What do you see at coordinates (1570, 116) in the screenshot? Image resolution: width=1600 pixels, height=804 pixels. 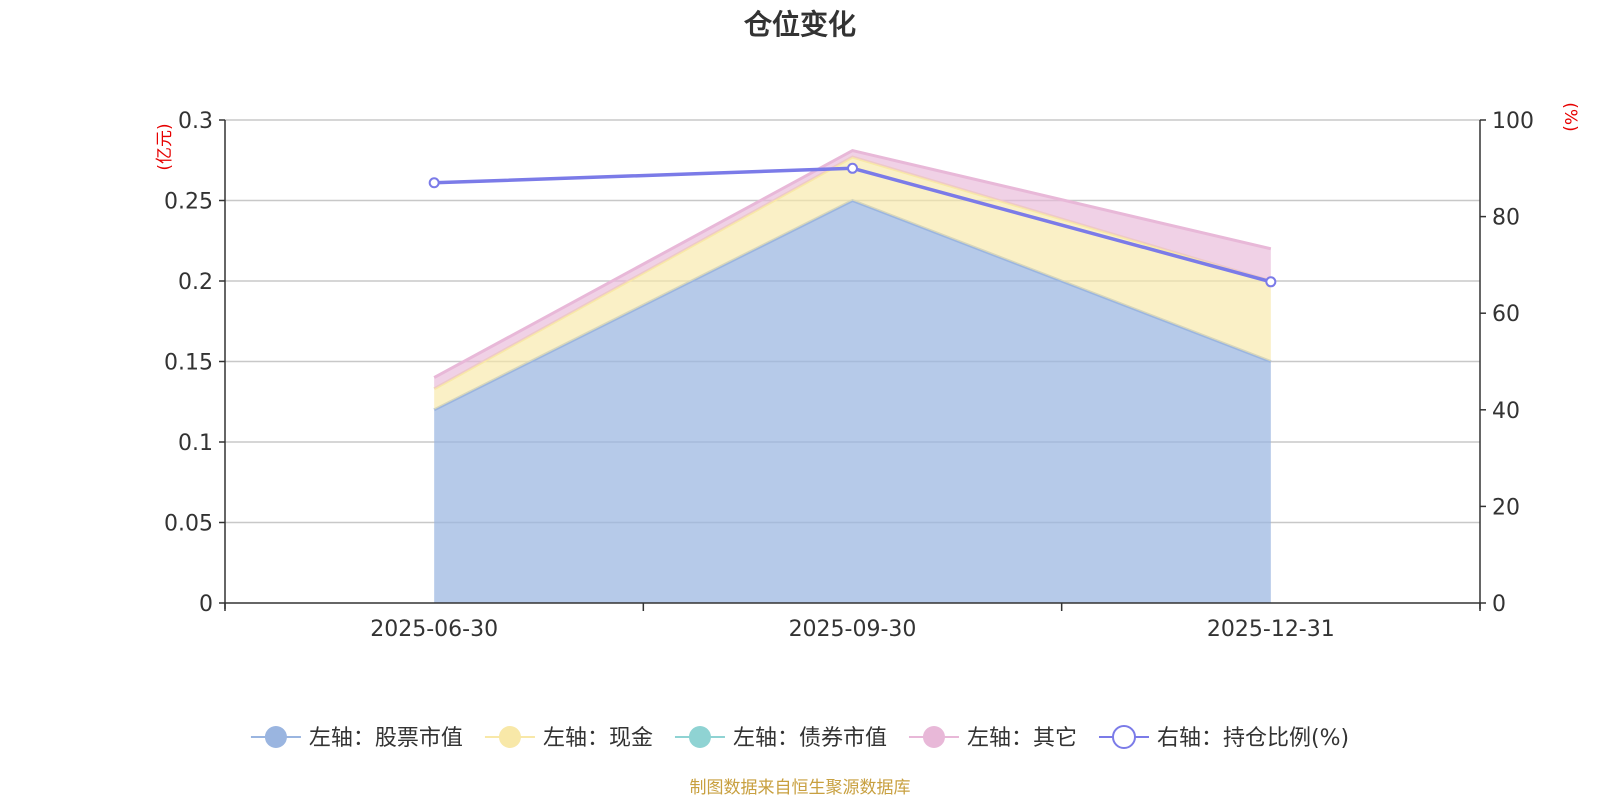 I see `right-axis-unit: (%)` at bounding box center [1570, 116].